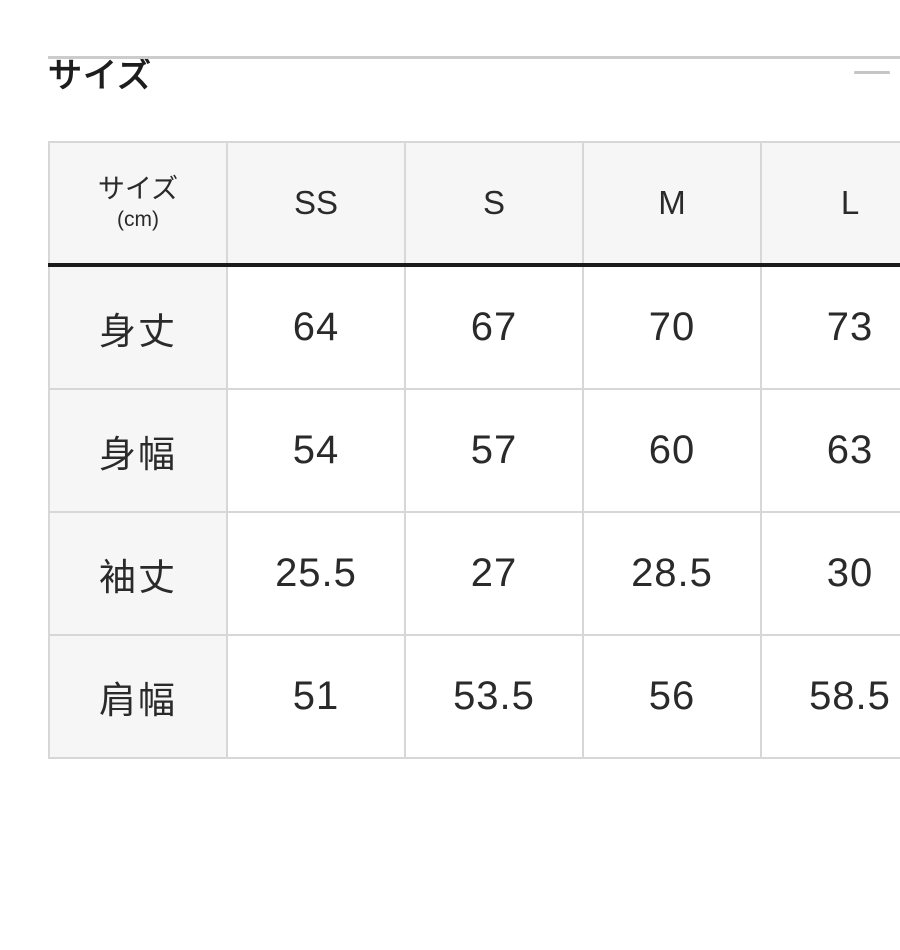 The image size is (900, 950). I want to click on size-value-cell: 63, so click(830, 450).